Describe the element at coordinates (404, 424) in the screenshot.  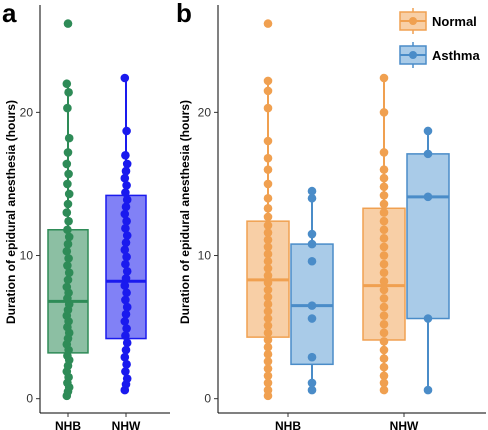
I see `panel-b-x-tick-label: NHW` at that location.